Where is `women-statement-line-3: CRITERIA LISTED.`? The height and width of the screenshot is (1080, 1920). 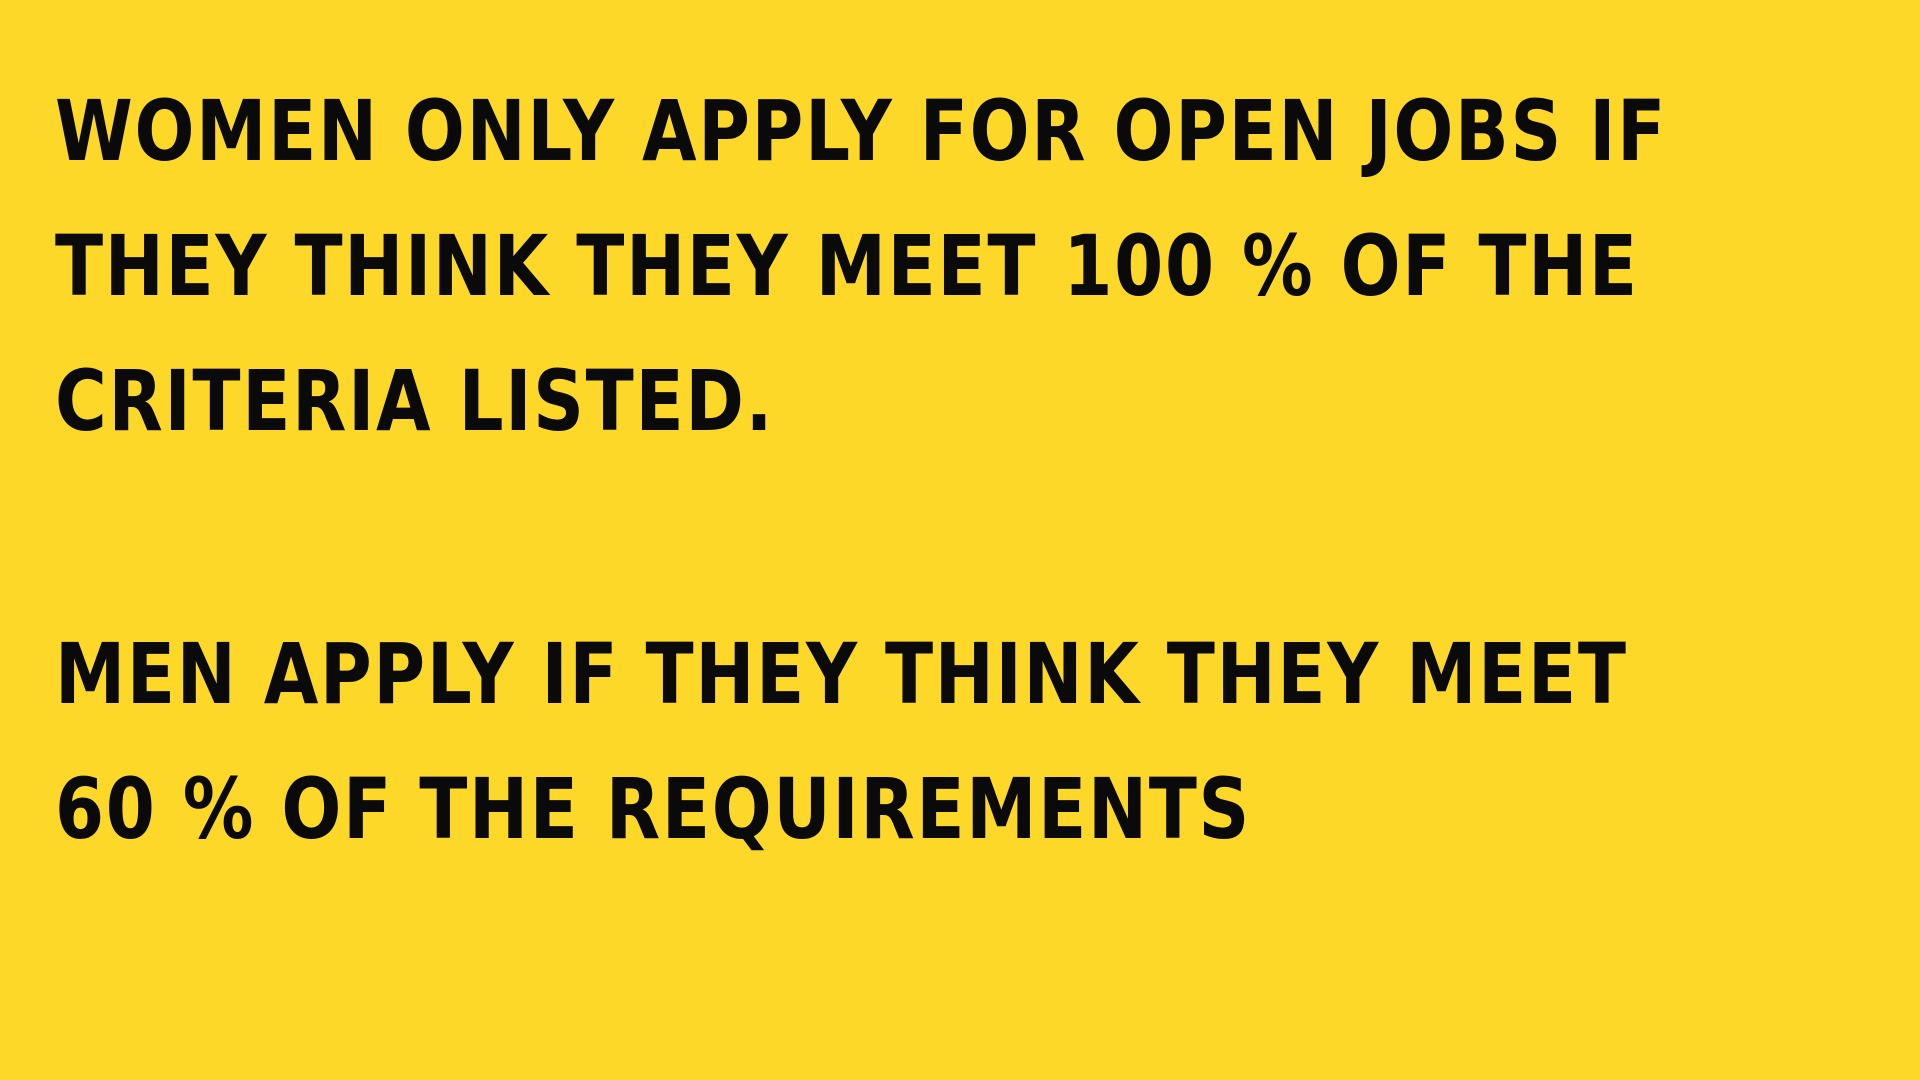 women-statement-line-3: CRITERIA LISTED. is located at coordinates (415, 401).